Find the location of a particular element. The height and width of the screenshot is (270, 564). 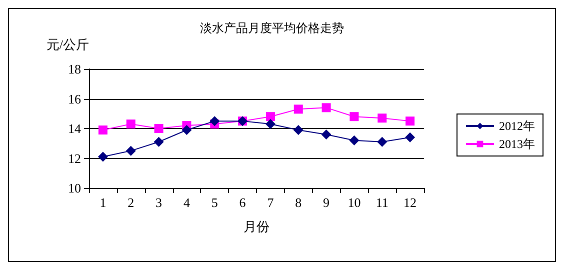

legend-label: 2012年 is located at coordinates (517, 126).